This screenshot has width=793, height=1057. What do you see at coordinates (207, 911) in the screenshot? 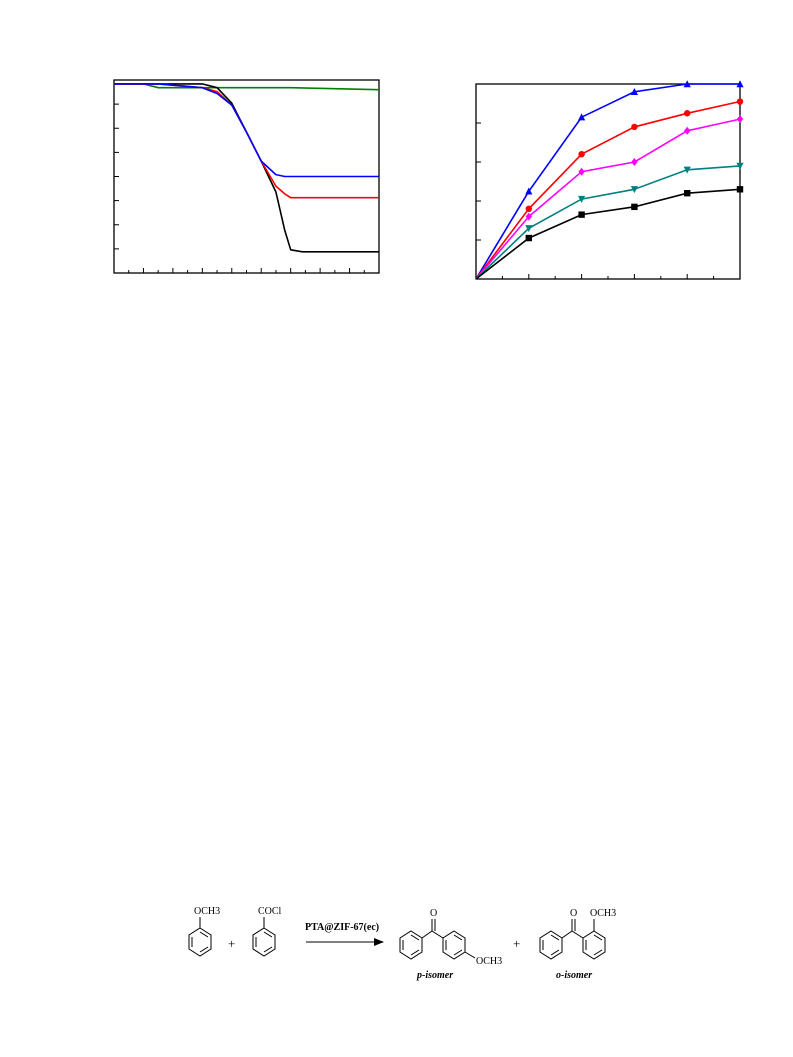
I see `reactant1-label: OCH3` at bounding box center [207, 911].